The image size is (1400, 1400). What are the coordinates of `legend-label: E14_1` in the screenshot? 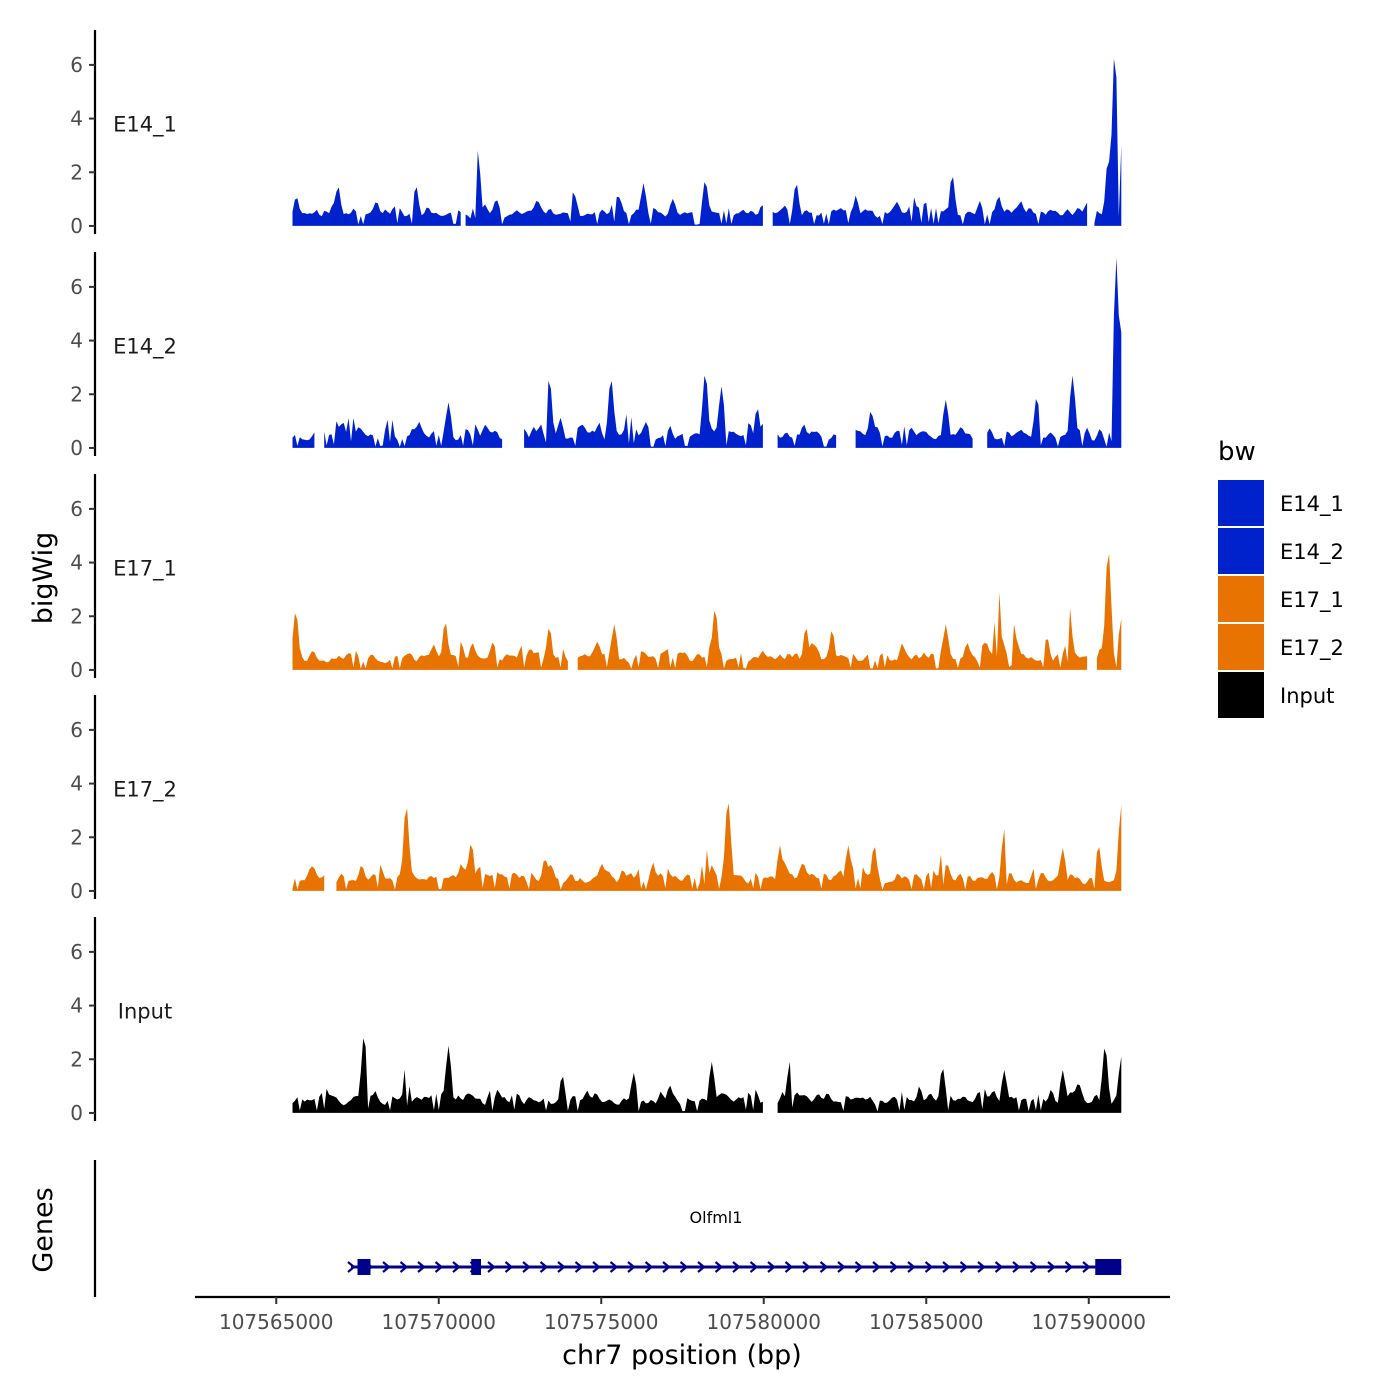 It's located at (1312, 504).